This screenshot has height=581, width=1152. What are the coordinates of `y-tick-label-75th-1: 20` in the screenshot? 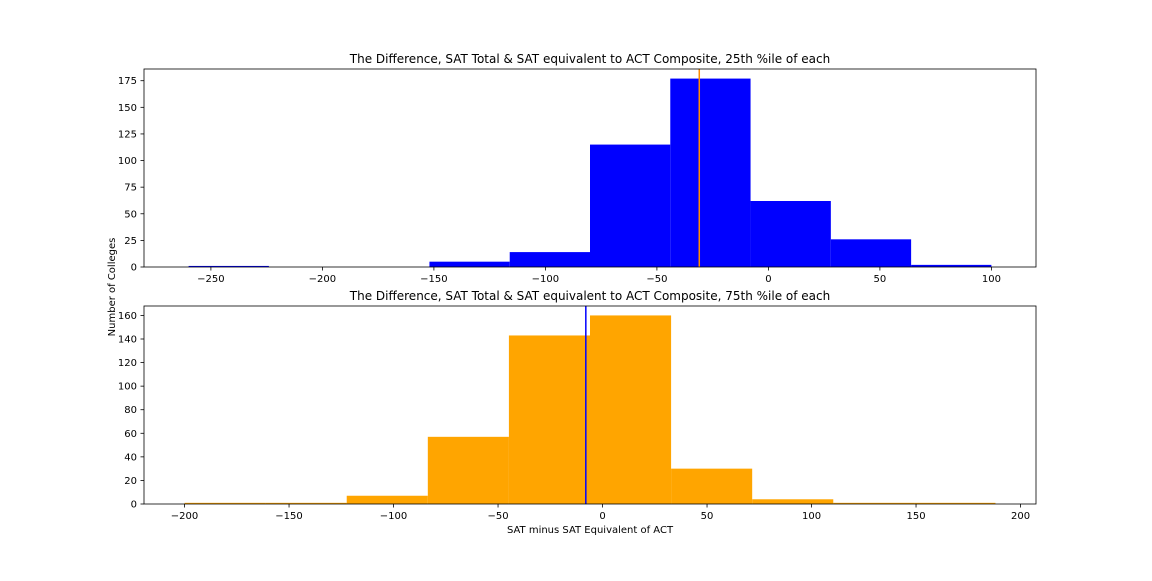 It's located at (130, 481).